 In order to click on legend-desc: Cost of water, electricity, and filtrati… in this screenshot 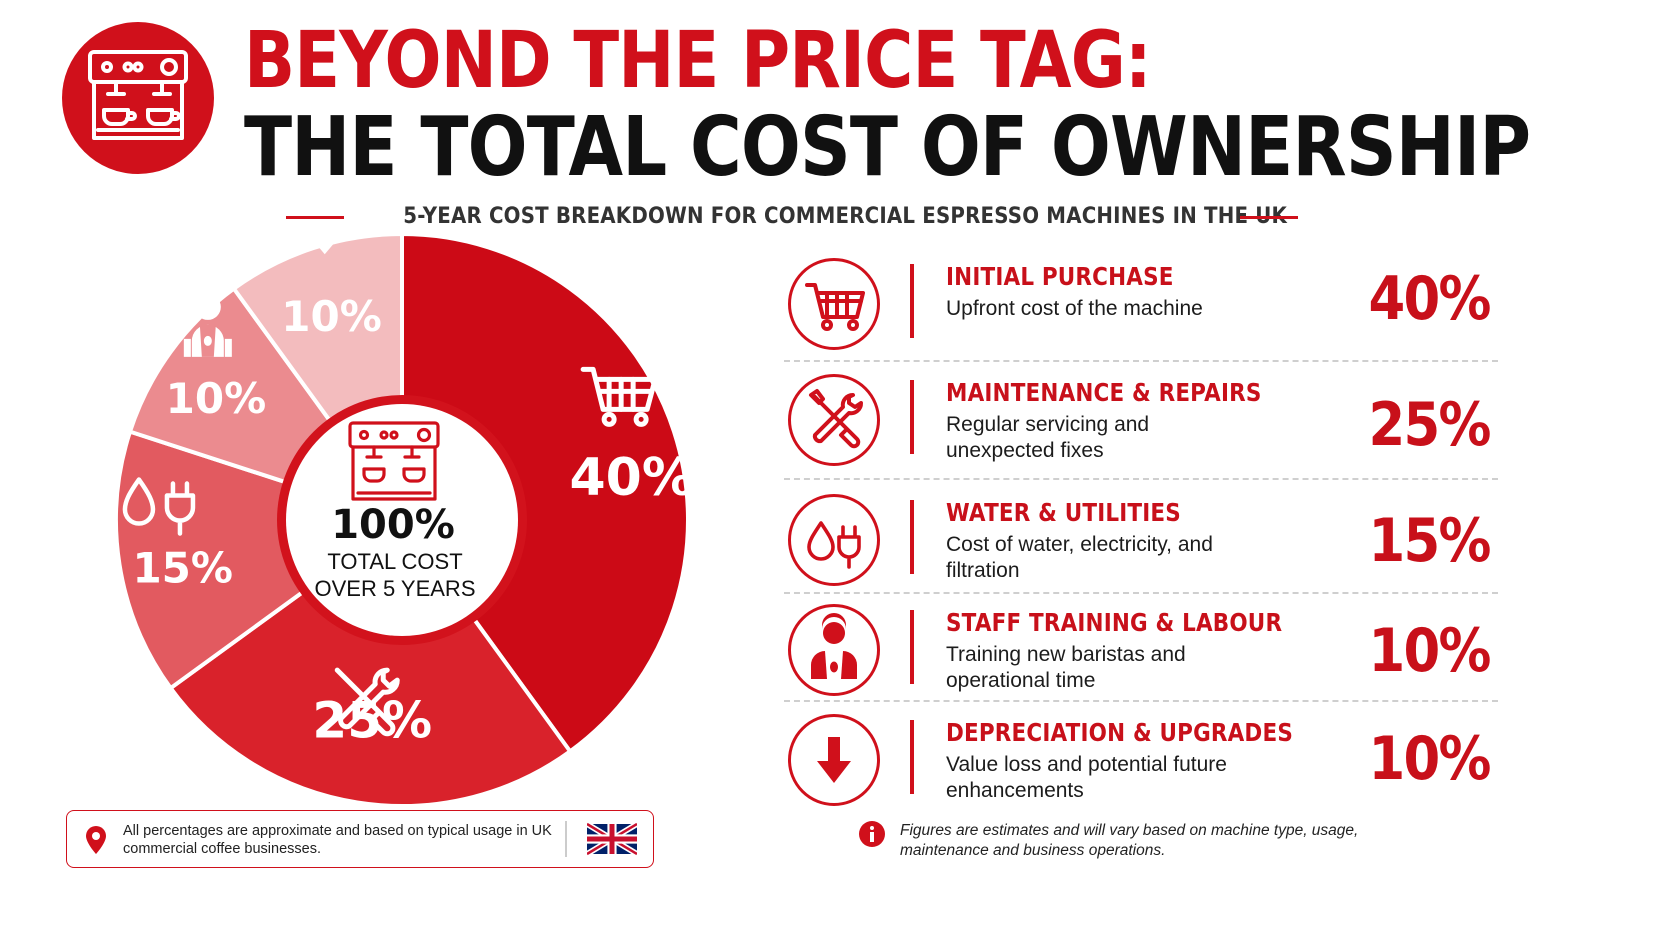, I will do `click(1079, 557)`.